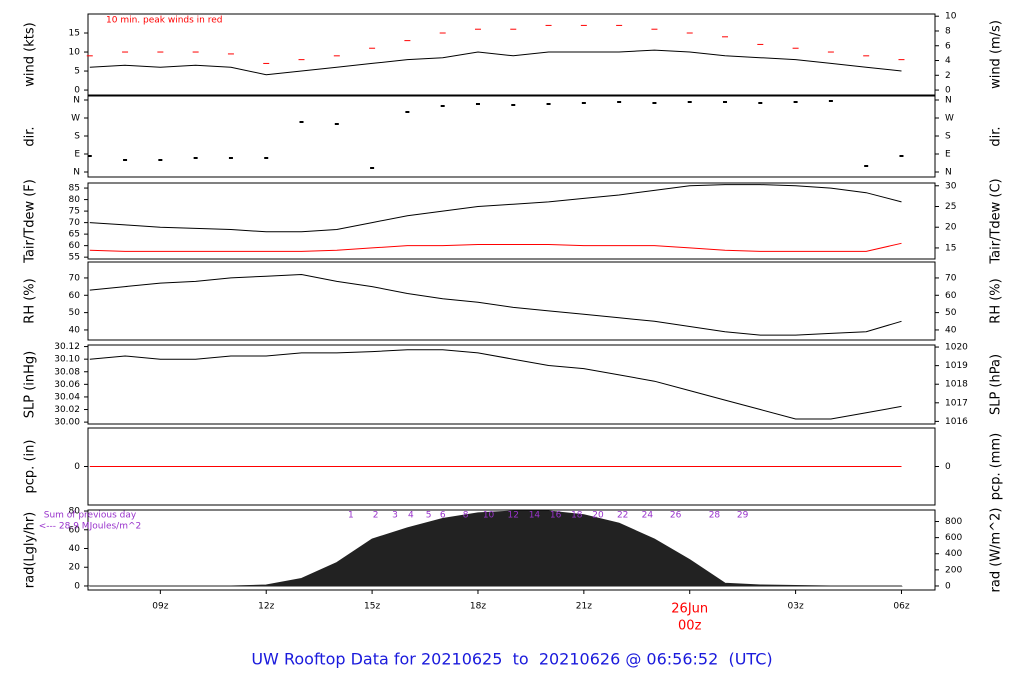 The image size is (1024, 700). I want to click on y2-tick-label: 70, so click(951, 278).